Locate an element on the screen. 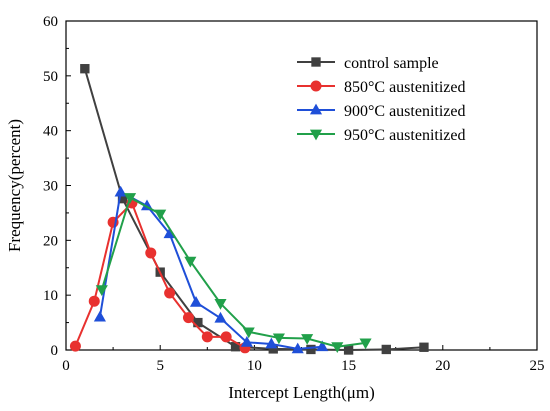 The image size is (550, 411). x-tick-label: 0 is located at coordinates (66, 366).